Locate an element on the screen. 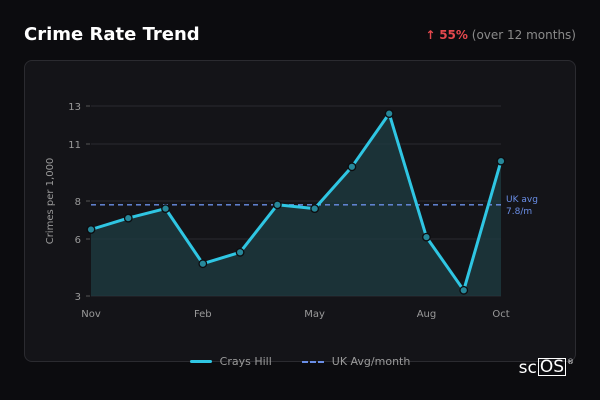  x-tick-label: Nov is located at coordinates (91, 314).